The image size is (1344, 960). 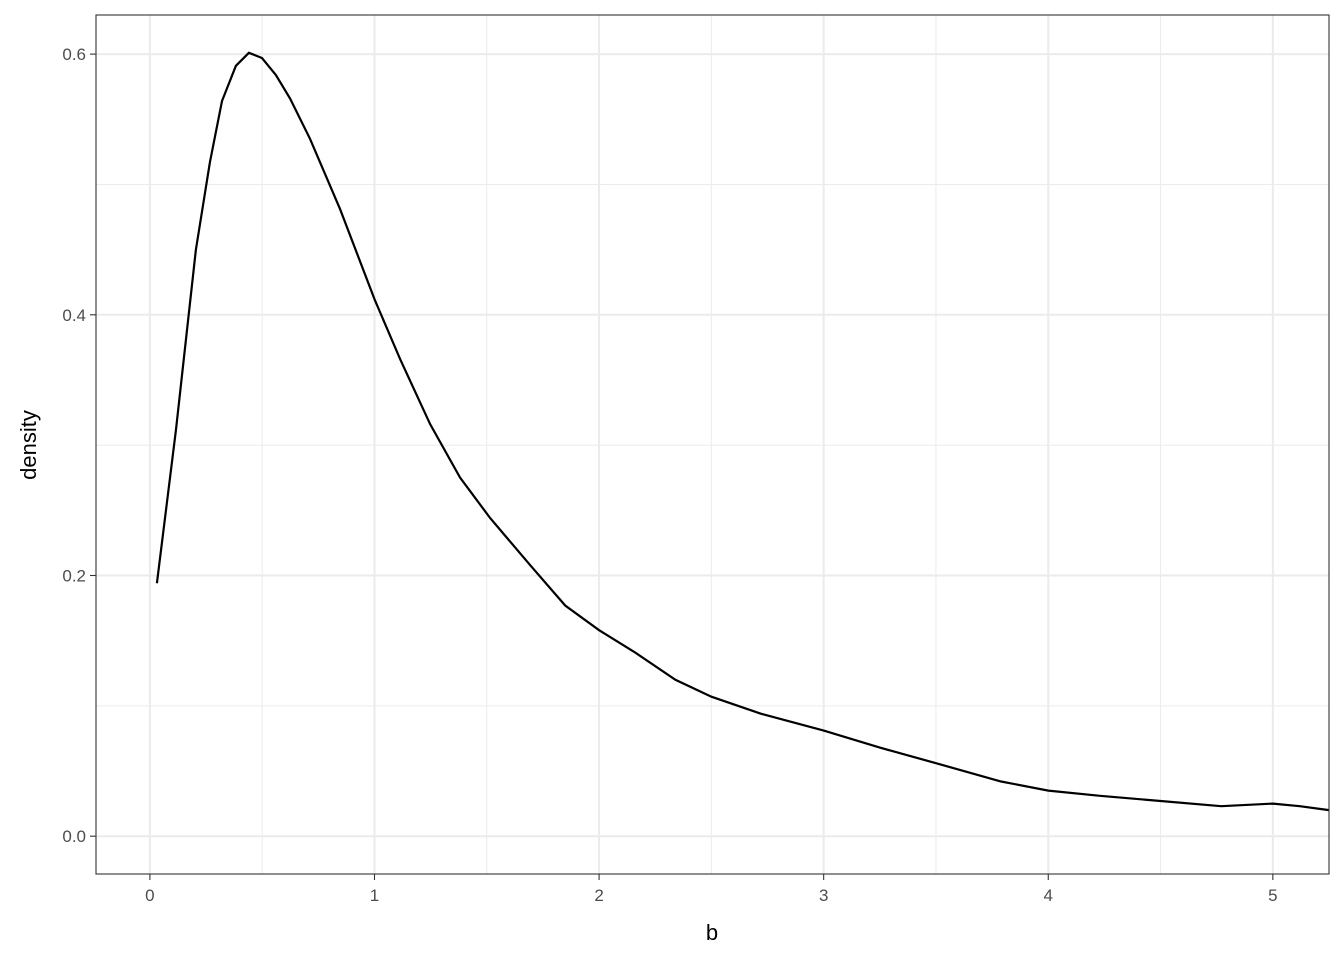 What do you see at coordinates (74, 576) in the screenshot?
I see `y-tick-label: 0.2` at bounding box center [74, 576].